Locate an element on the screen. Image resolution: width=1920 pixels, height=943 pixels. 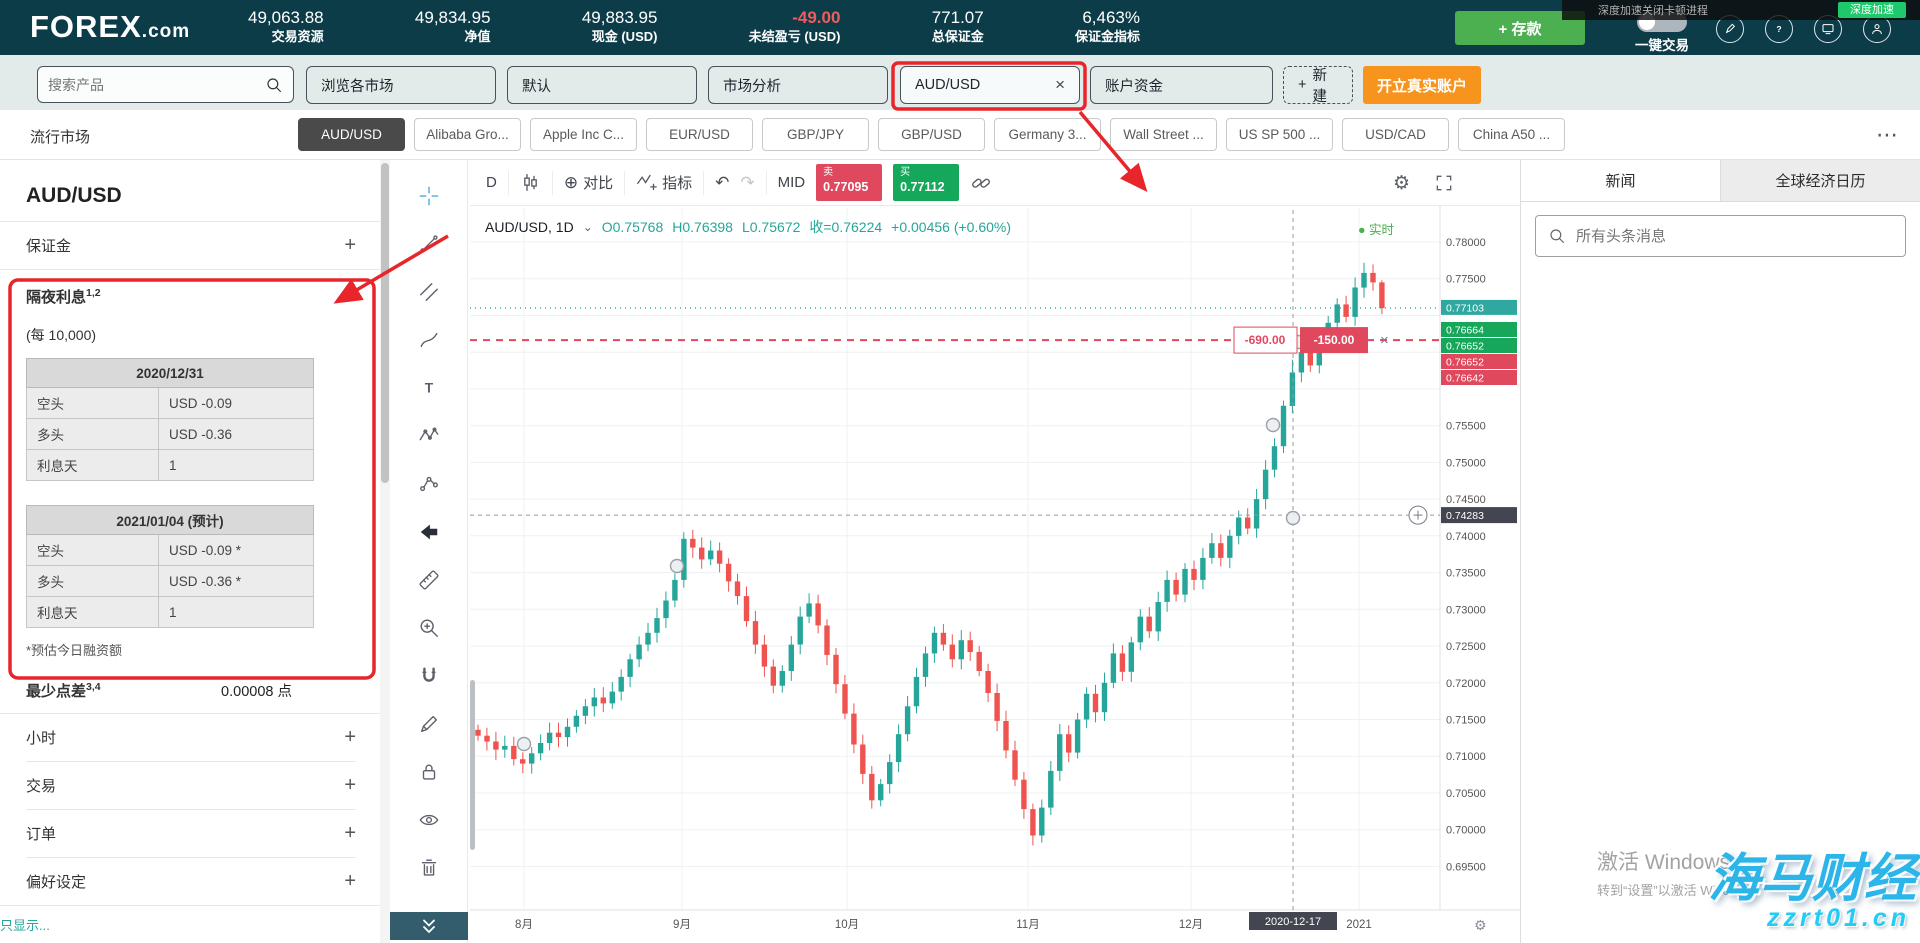
sidebar-section-小时: 小时 + is located at coordinates (191, 737).